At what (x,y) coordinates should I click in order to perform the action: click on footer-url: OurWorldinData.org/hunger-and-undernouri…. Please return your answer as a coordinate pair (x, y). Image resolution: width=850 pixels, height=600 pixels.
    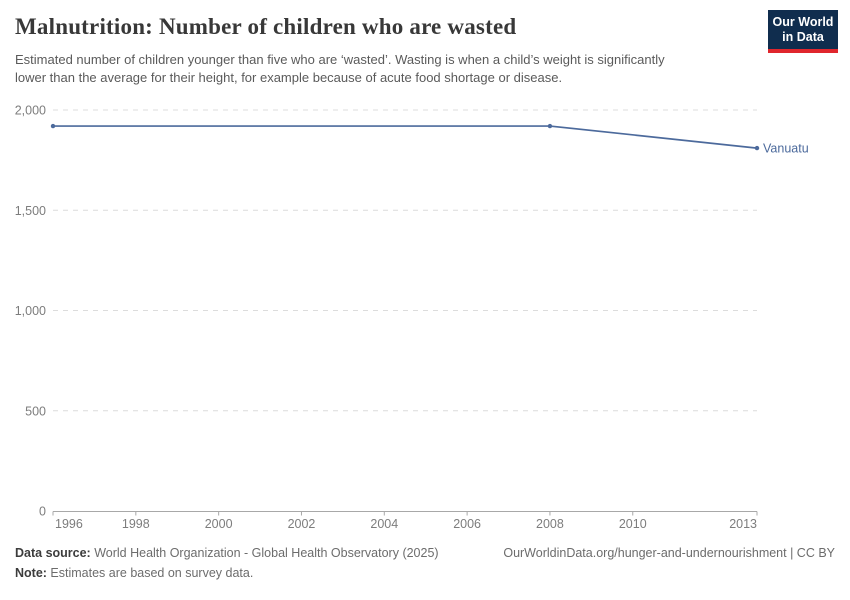
    Looking at the image, I should click on (669, 553).